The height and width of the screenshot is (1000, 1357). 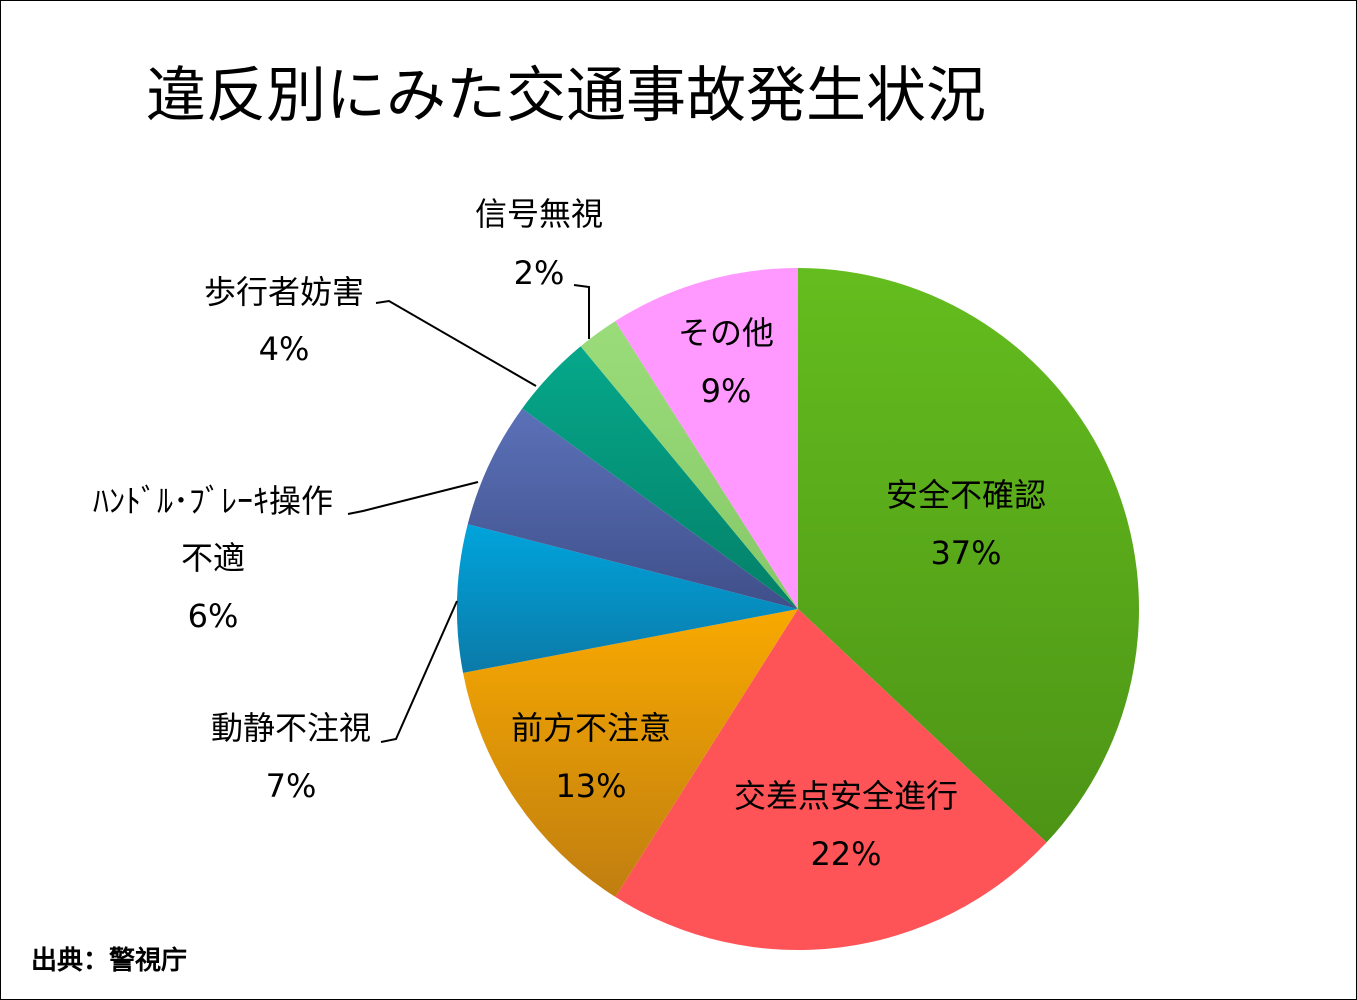 What do you see at coordinates (726, 391) in the screenshot?
I see `slice-percent-8: 9%` at bounding box center [726, 391].